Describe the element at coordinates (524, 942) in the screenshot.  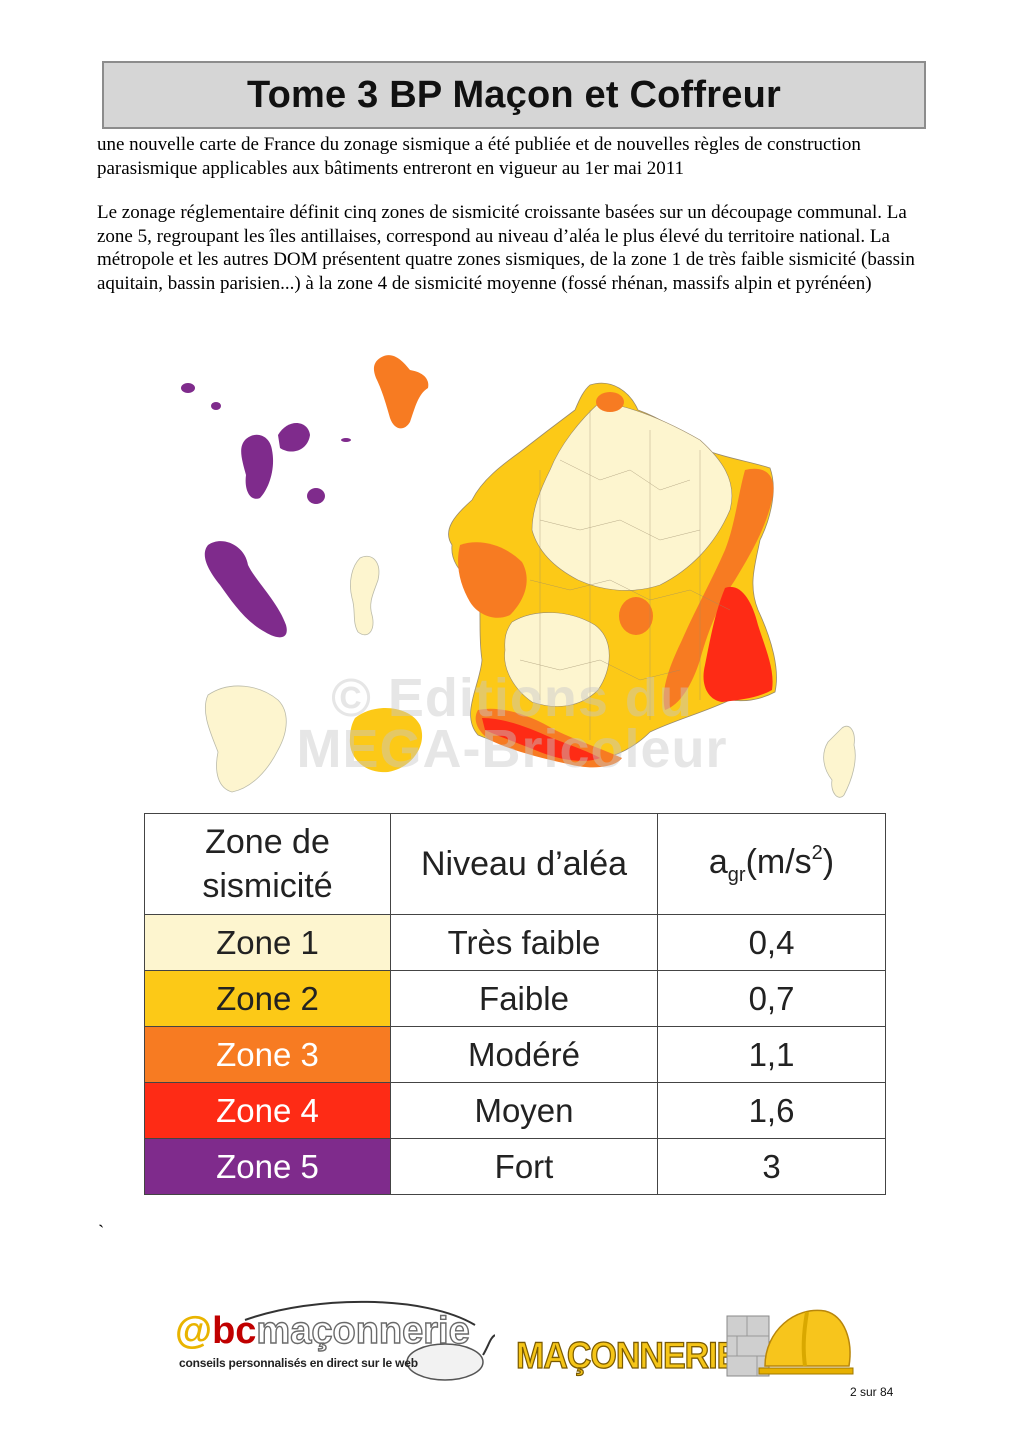
I see `level-cell: Très faible` at that location.